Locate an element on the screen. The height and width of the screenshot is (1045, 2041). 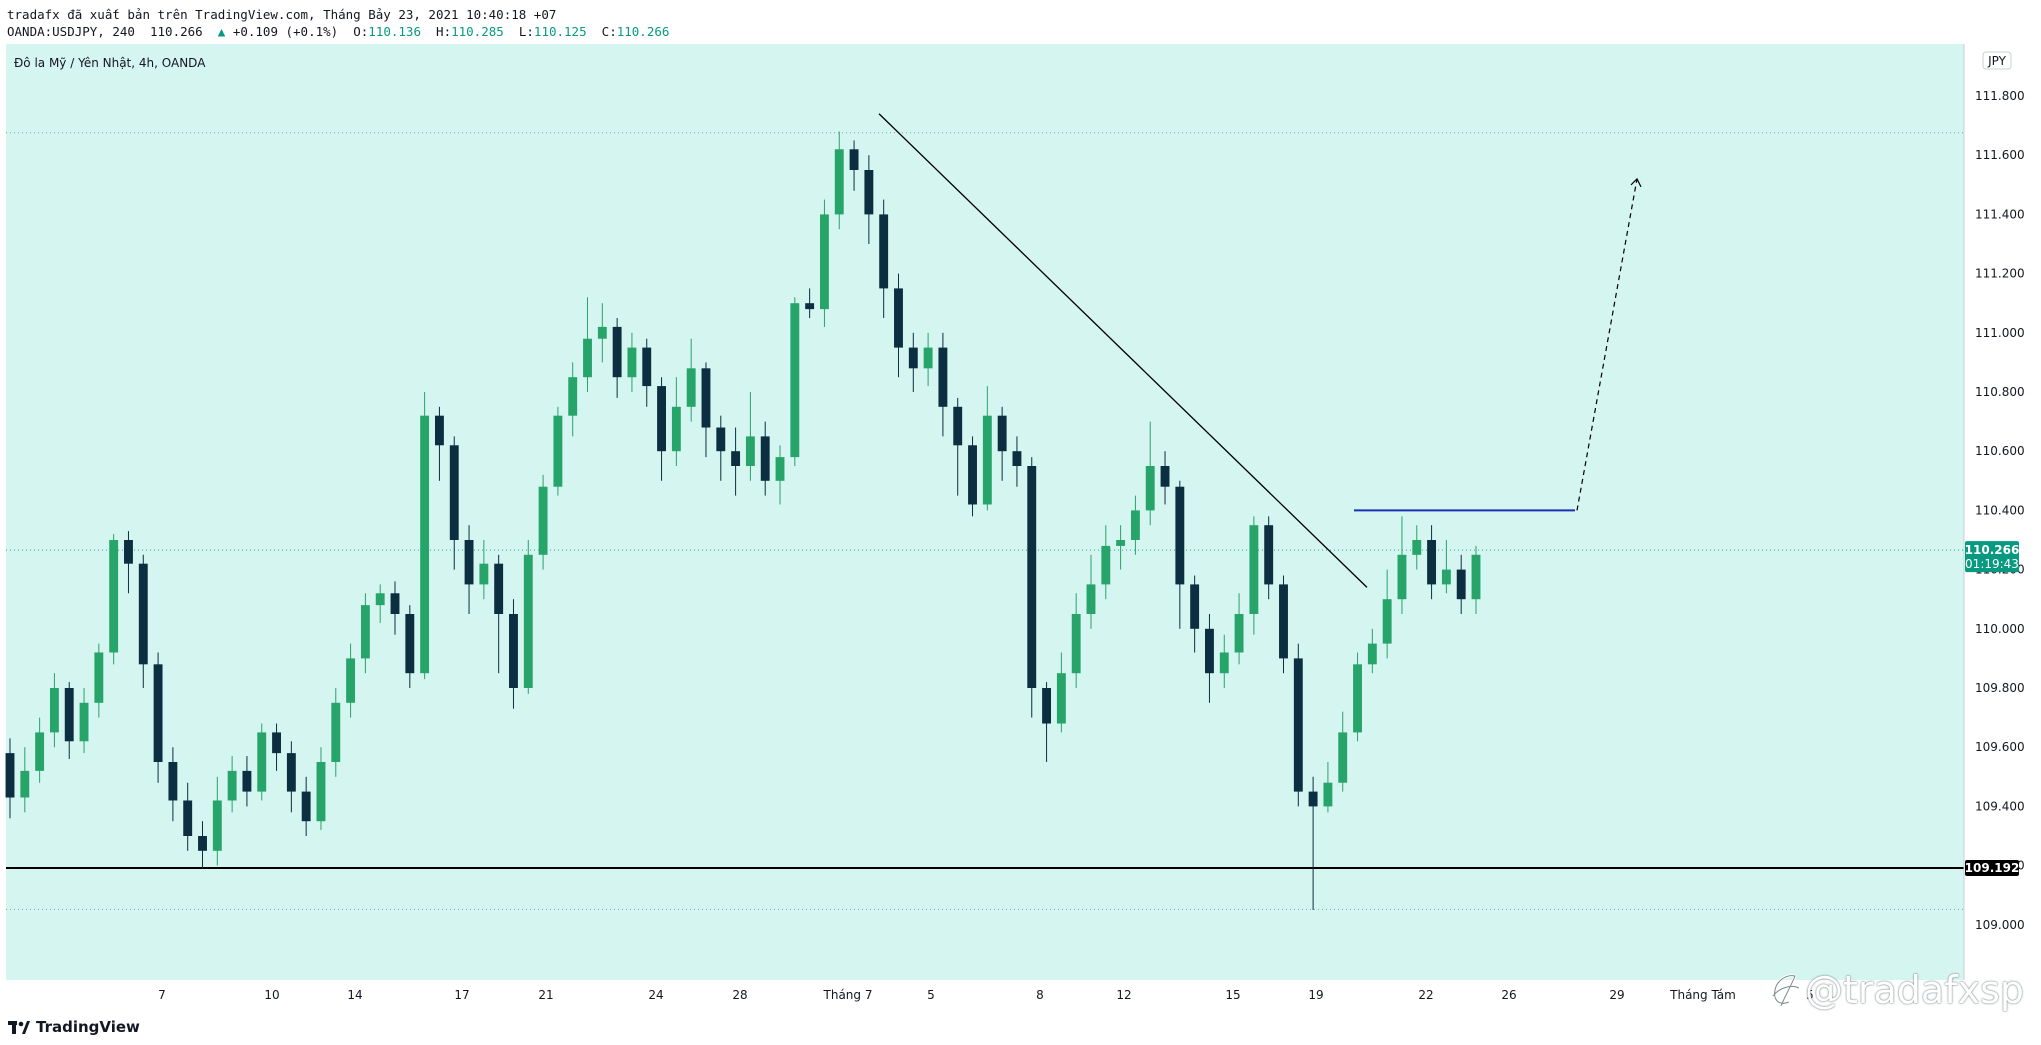
currency-badge: JPY is located at coordinates (1997, 60).